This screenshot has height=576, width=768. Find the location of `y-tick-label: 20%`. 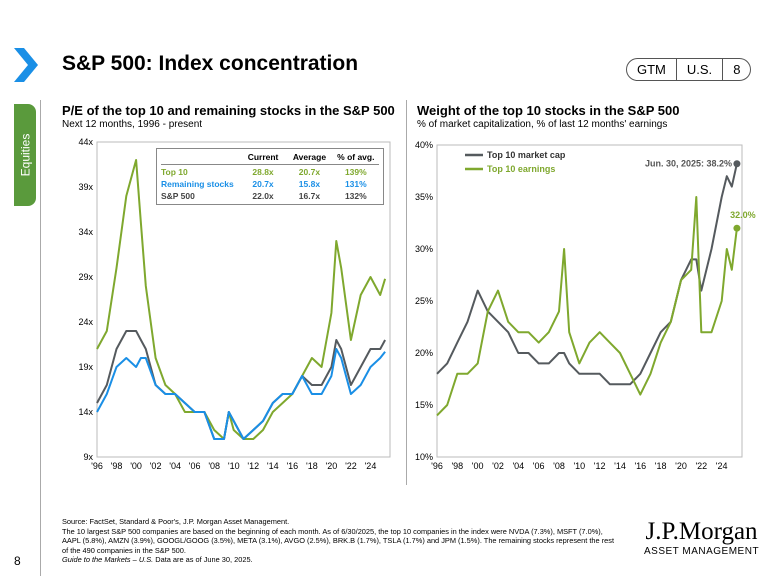

y-tick-label: 20% is located at coordinates (424, 353).